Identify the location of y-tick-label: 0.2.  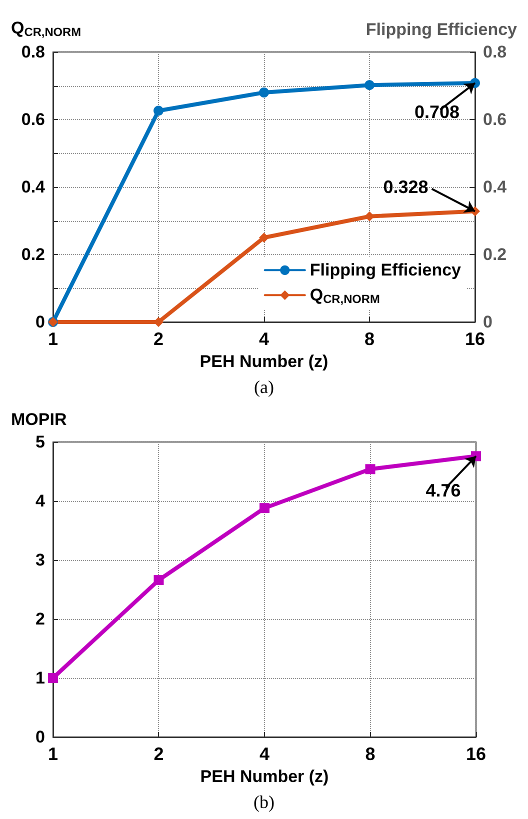
(33, 254).